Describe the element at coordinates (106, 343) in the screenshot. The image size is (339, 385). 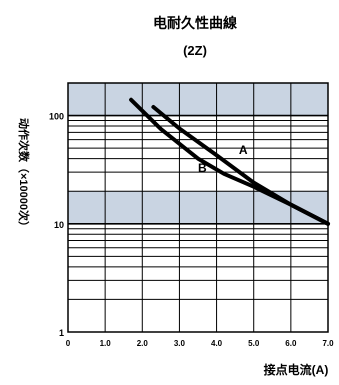
I see `x-tick-label: 1.0` at that location.